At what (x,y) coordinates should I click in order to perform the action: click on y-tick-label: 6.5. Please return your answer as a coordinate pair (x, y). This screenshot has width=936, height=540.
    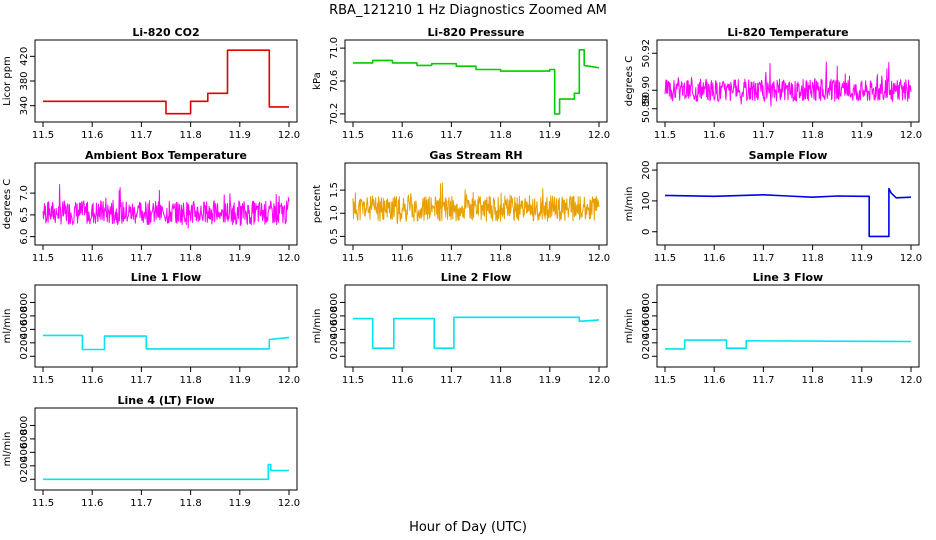
    Looking at the image, I should click on (24, 215).